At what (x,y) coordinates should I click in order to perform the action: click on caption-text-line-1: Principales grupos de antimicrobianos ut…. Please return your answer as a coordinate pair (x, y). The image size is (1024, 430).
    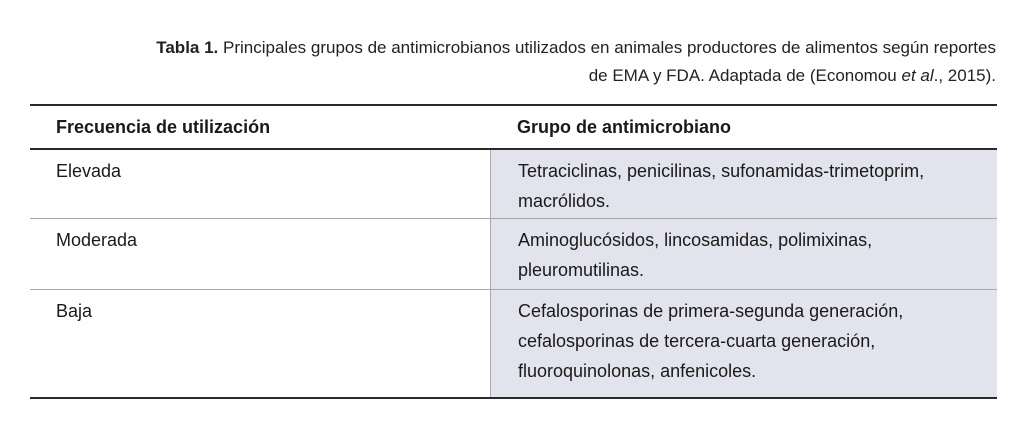
    Looking at the image, I should click on (607, 47).